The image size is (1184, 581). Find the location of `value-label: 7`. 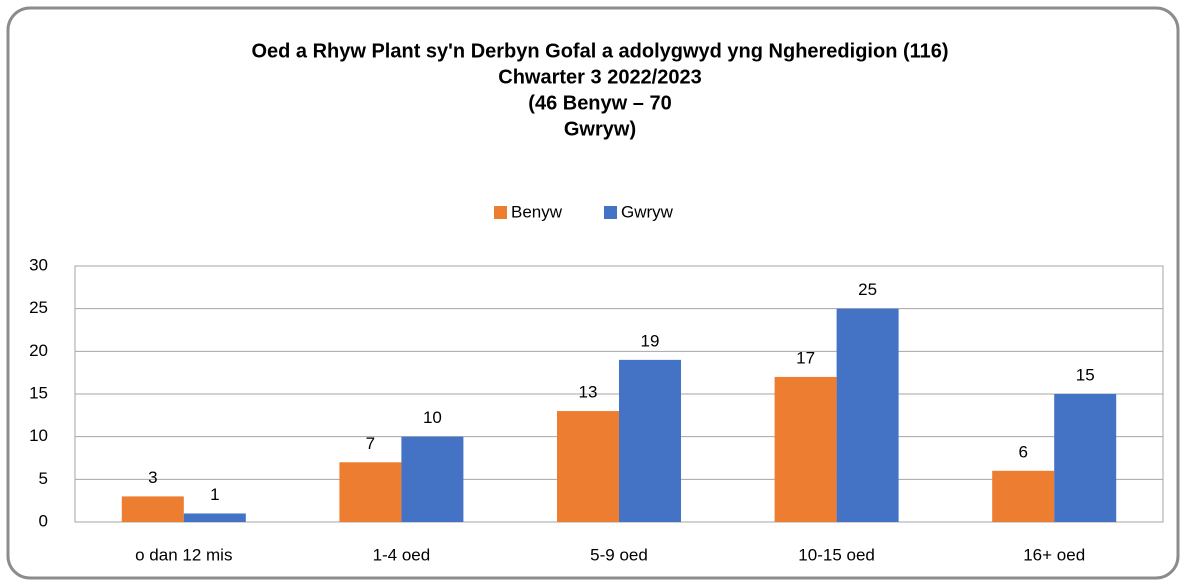

value-label: 7 is located at coordinates (370, 443).